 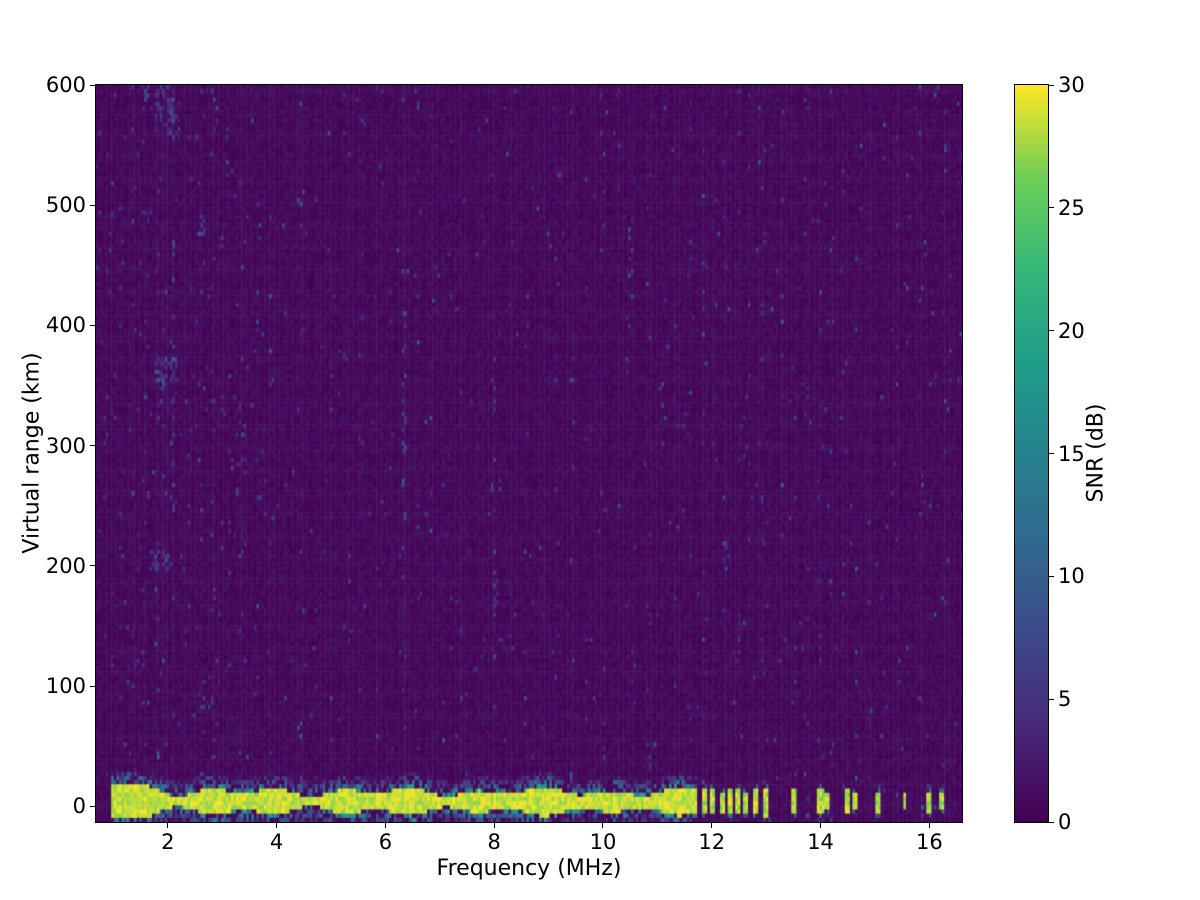 I want to click on x-tick-label: 10, so click(x=603, y=842).